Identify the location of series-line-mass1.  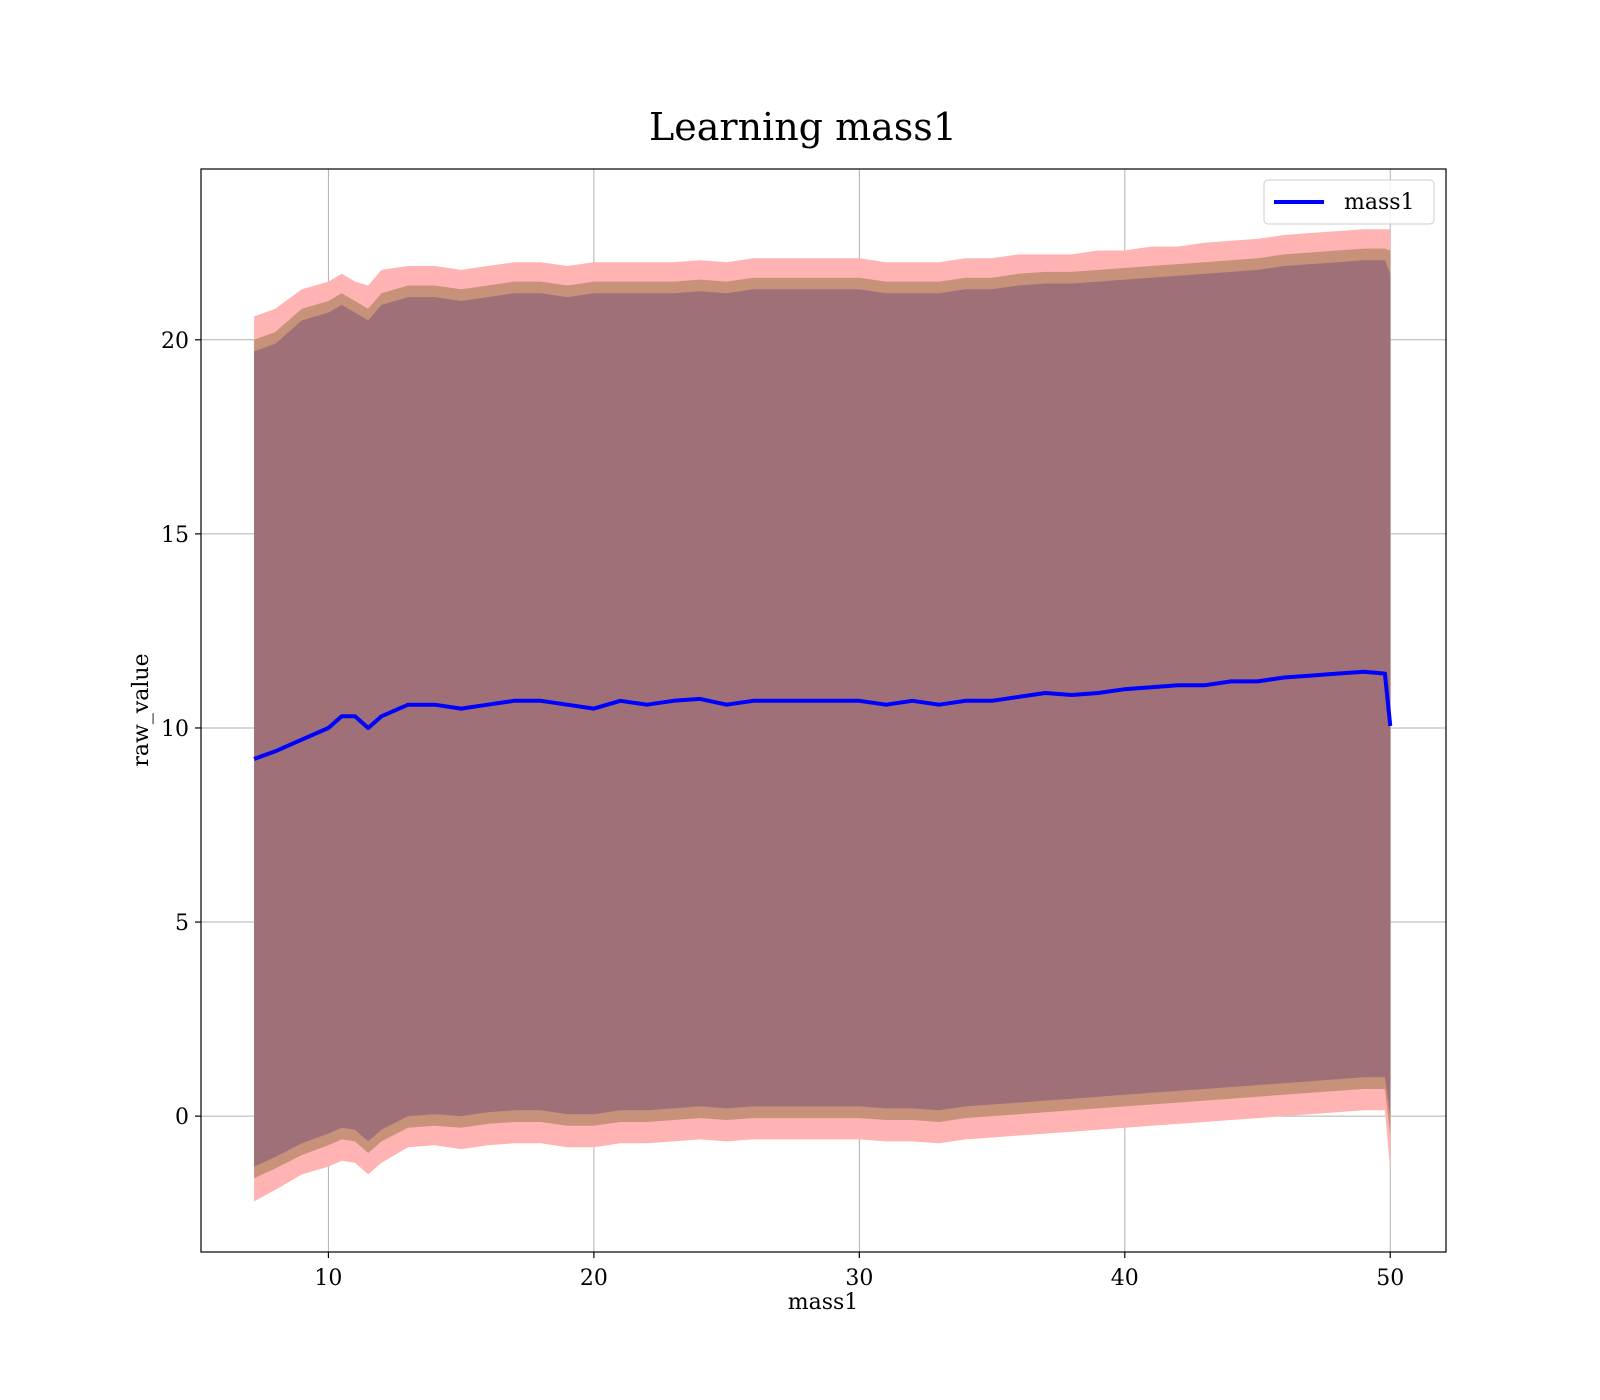
(823, 715).